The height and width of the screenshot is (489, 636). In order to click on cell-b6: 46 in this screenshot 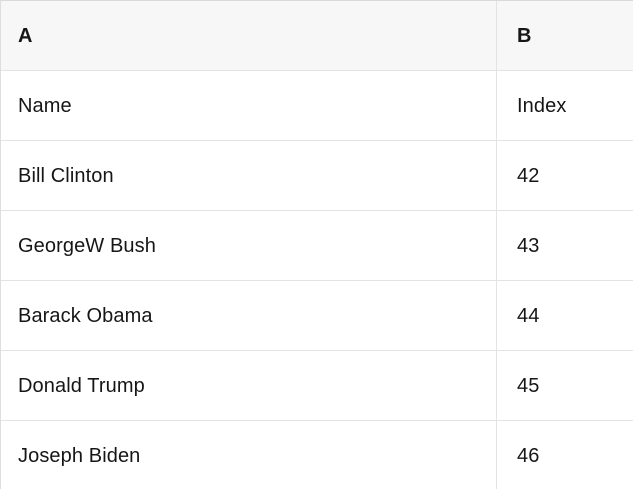, I will do `click(528, 456)`.